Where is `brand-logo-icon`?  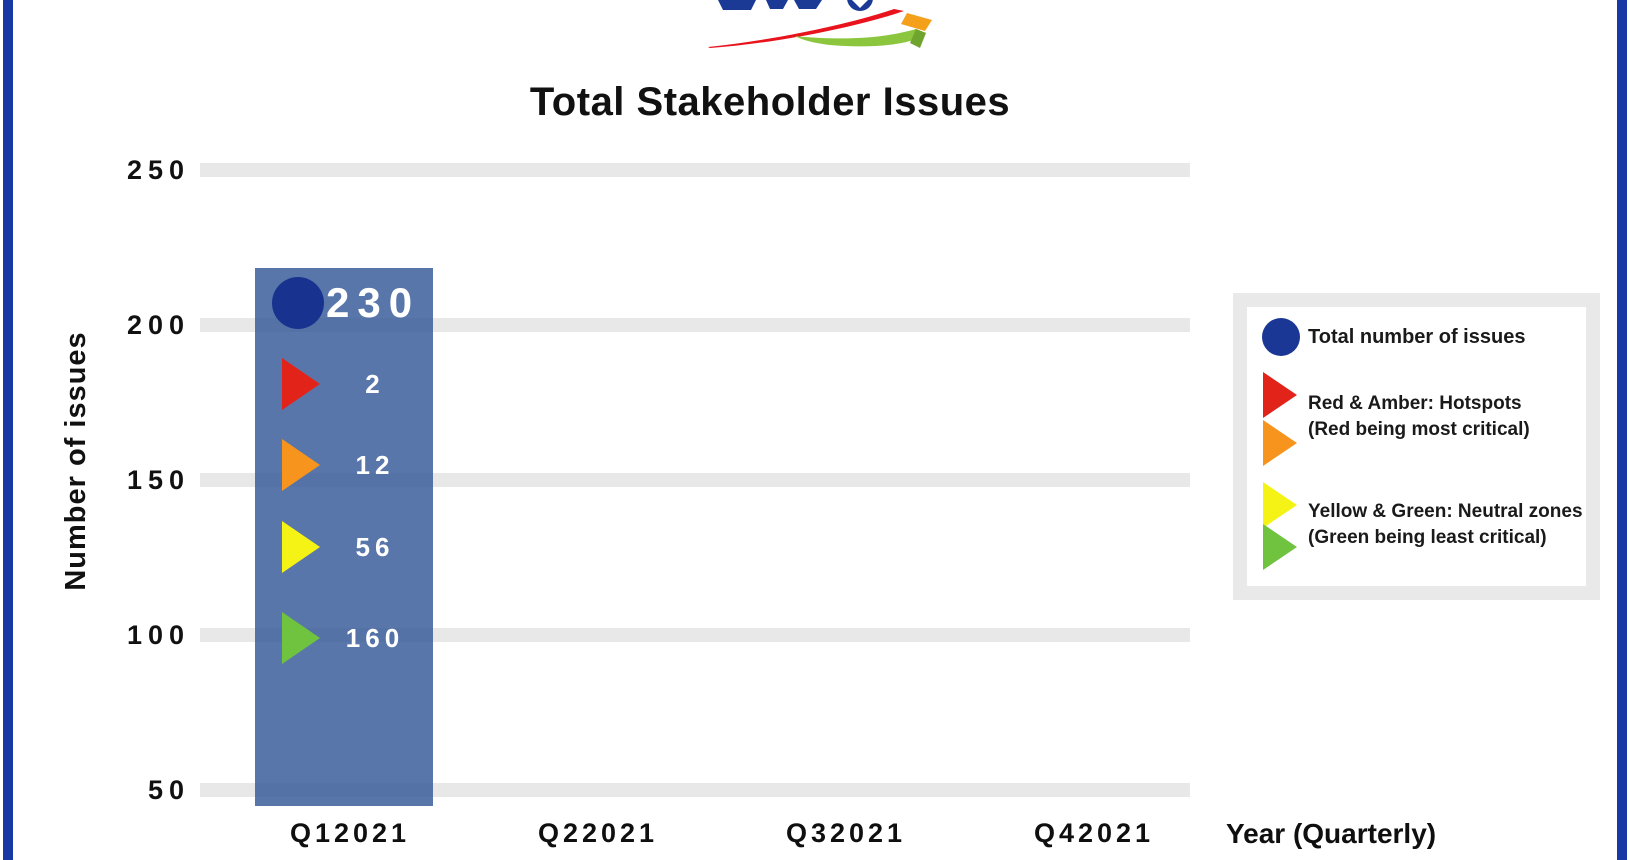
brand-logo-icon is located at coordinates (820, 24).